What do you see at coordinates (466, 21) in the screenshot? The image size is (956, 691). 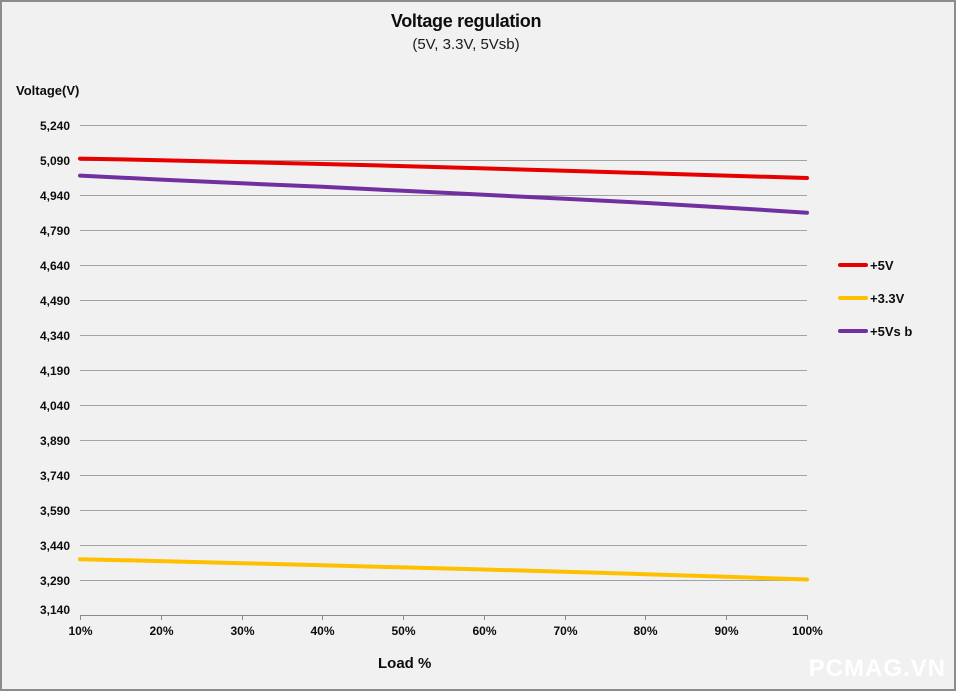 I see `chart-title: Voltage regulation` at bounding box center [466, 21].